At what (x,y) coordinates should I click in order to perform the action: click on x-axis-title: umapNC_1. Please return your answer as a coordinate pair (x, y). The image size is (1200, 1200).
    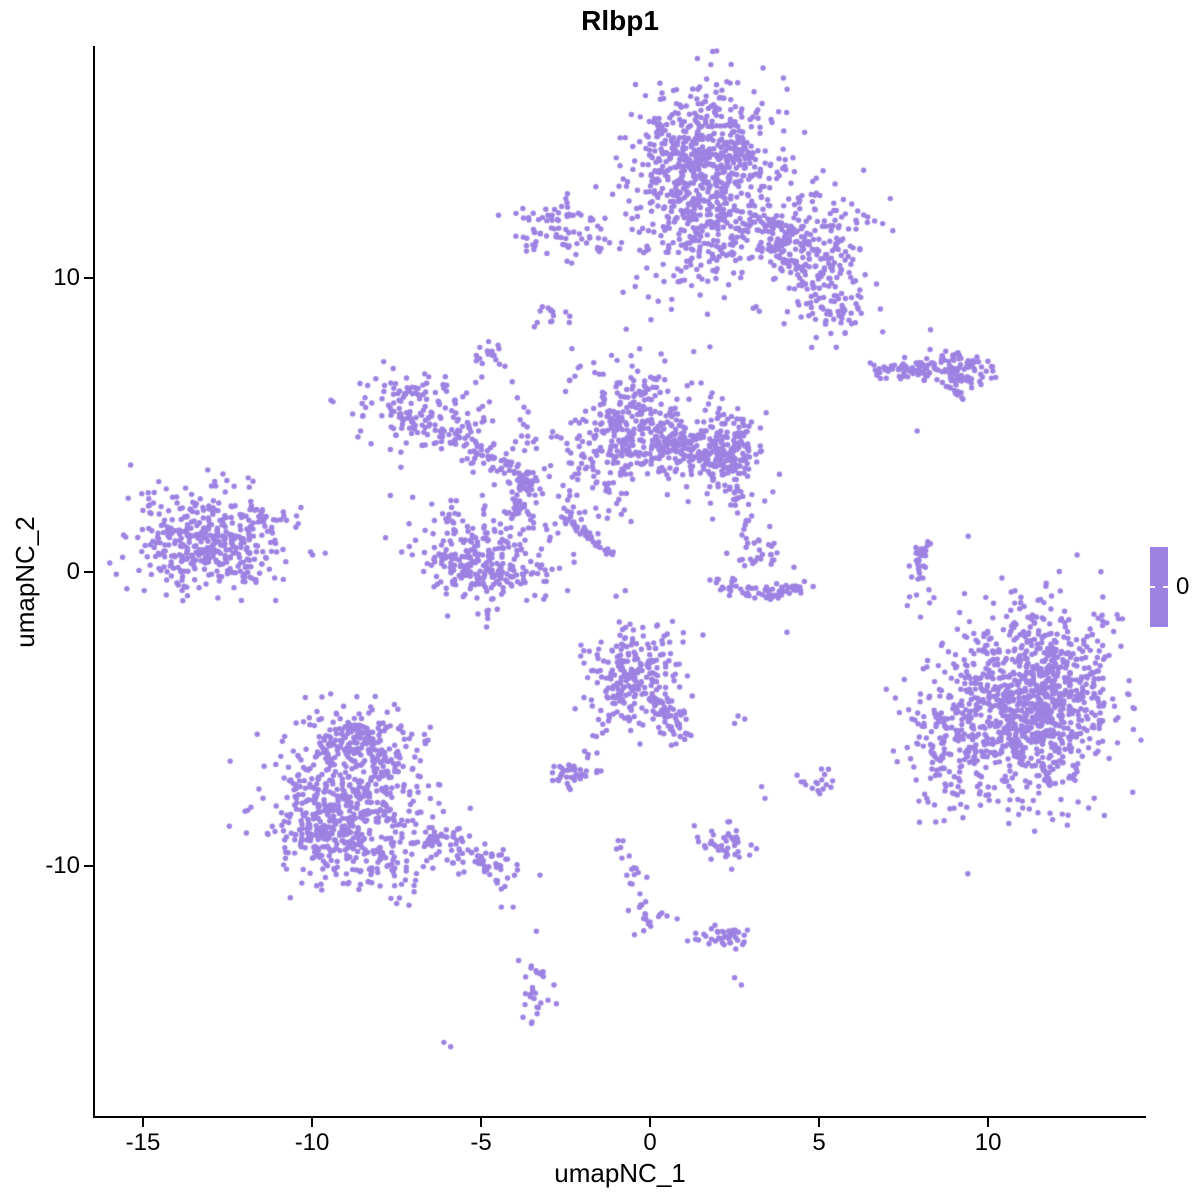
    Looking at the image, I should click on (620, 1173).